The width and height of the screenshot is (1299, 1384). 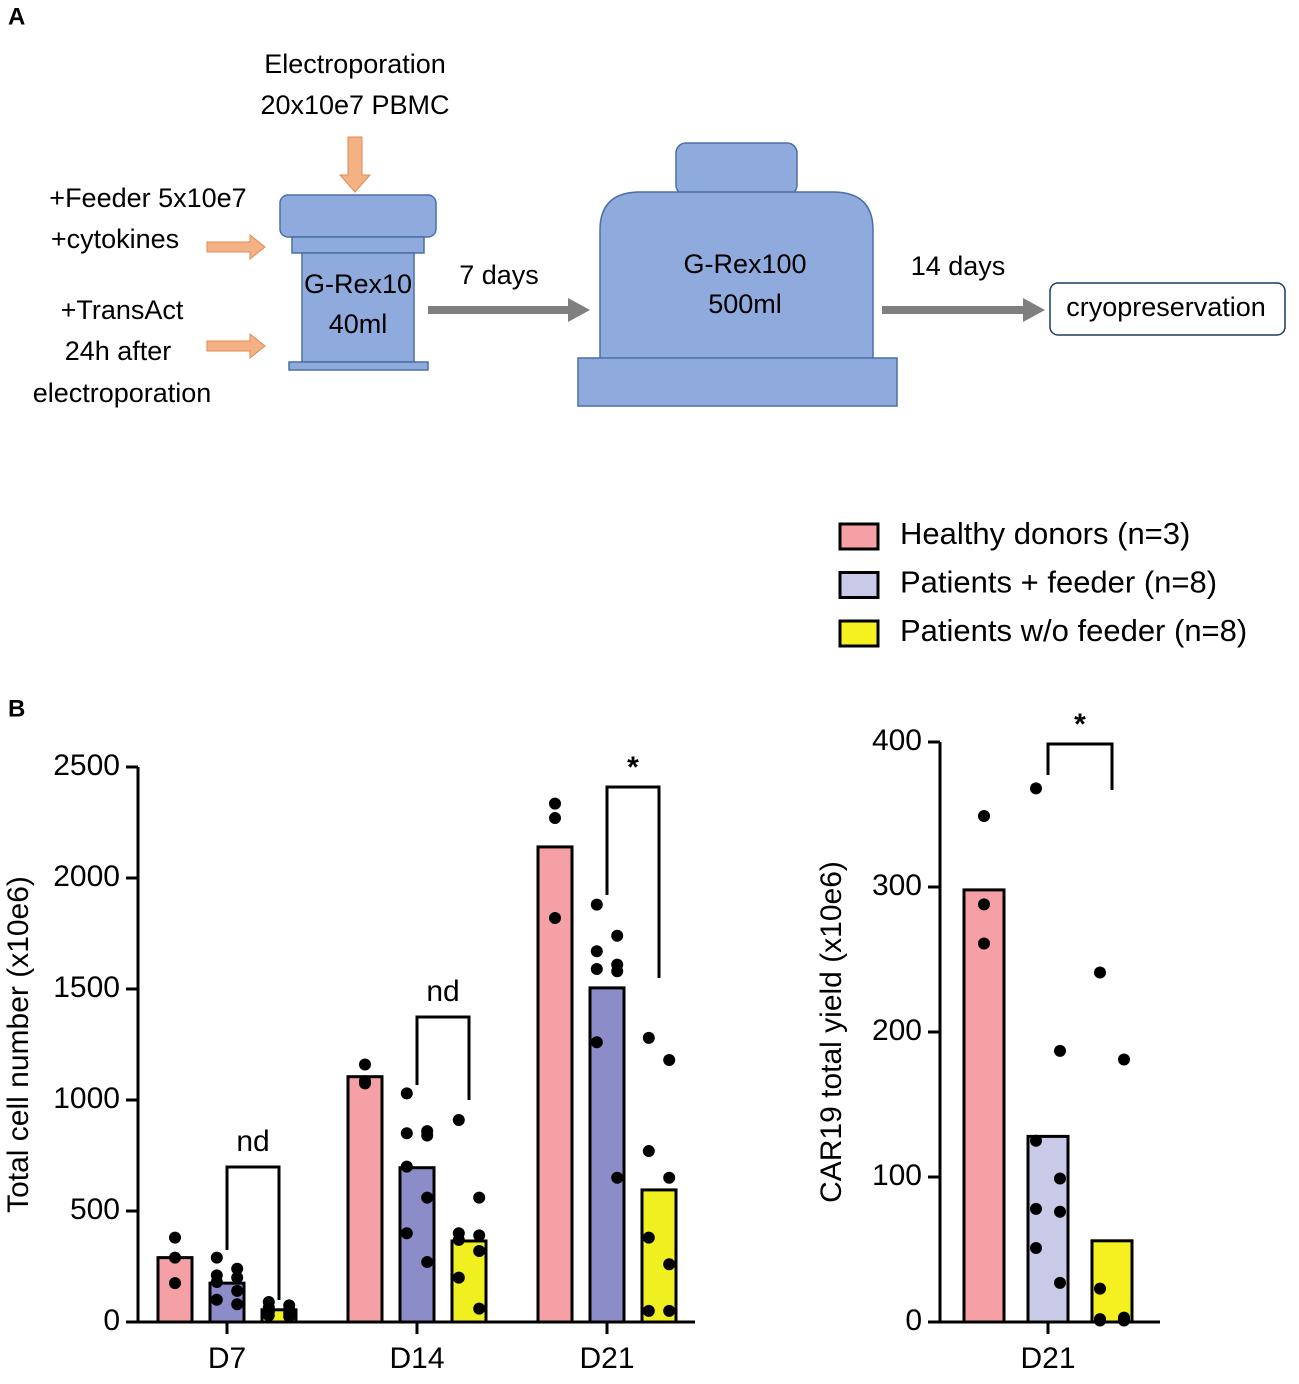 I want to click on y-tick-label: 2500, so click(x=86, y=765).